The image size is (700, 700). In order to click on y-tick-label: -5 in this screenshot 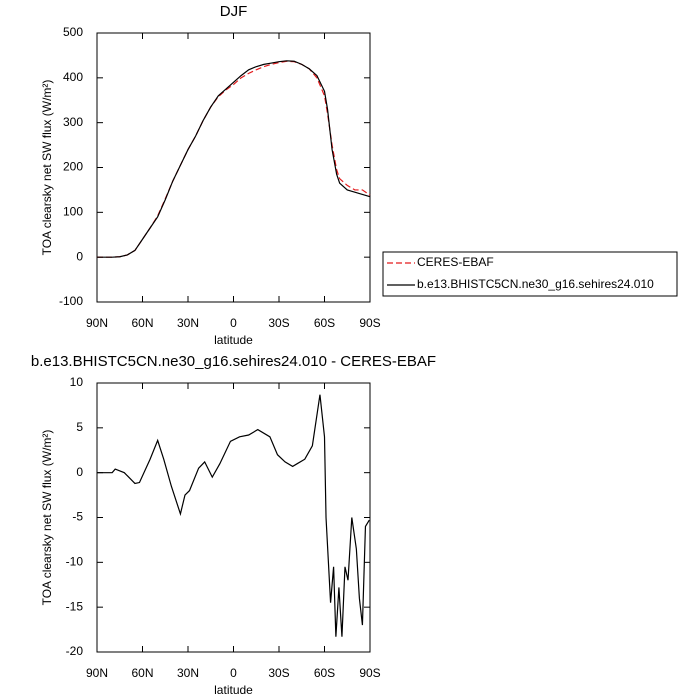, I will do `click(77, 517)`.